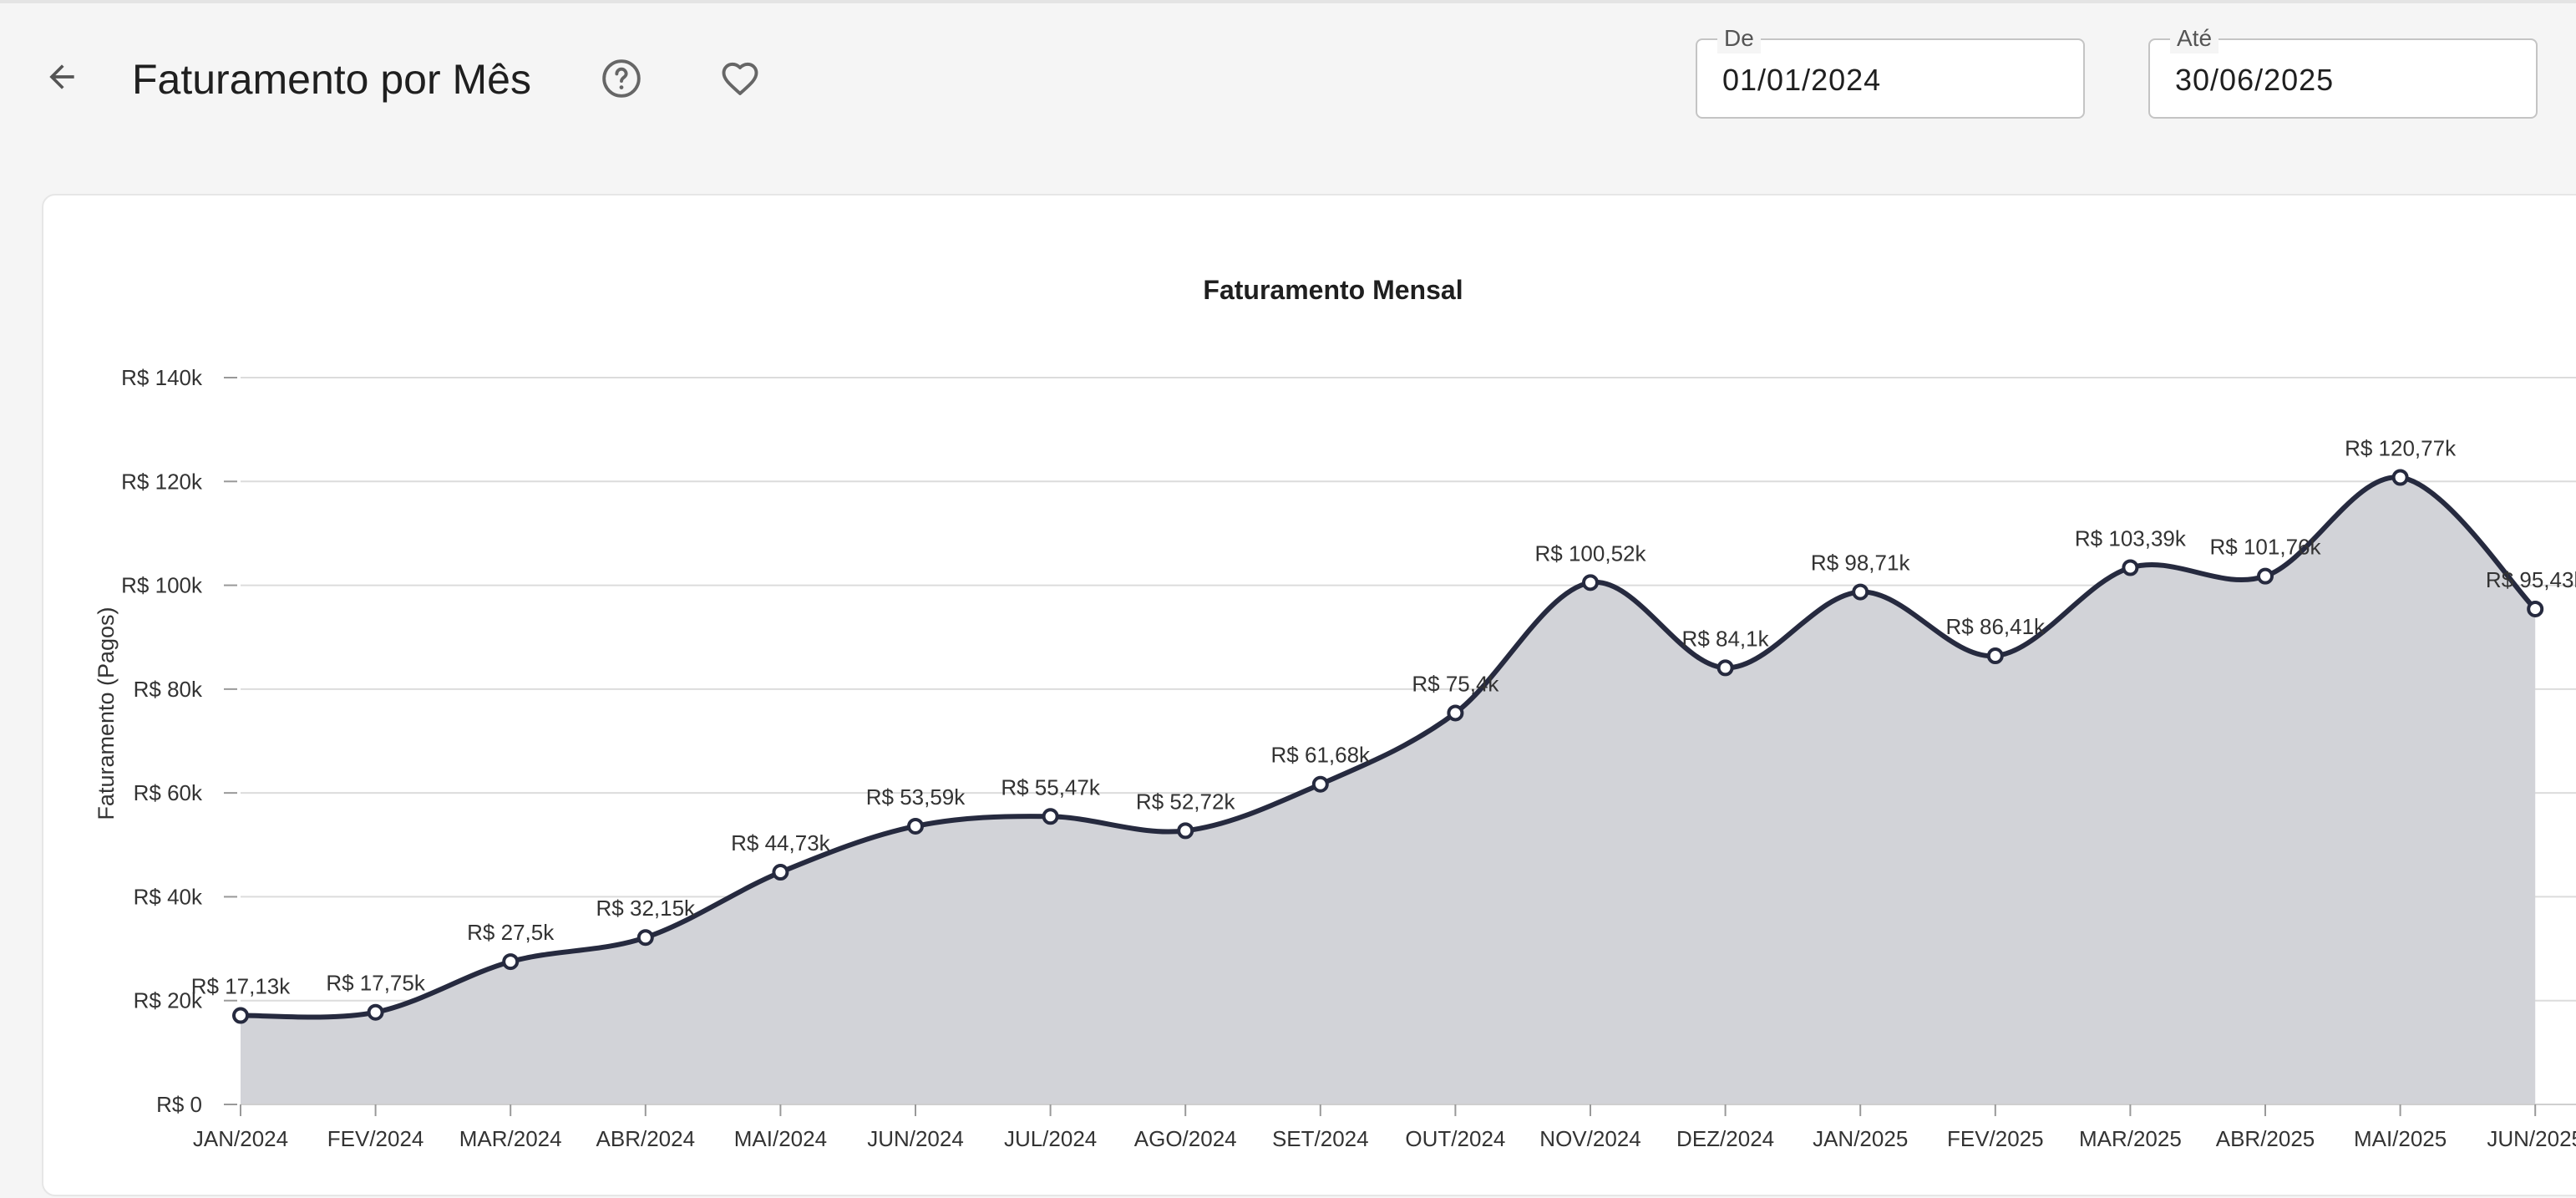 This screenshot has width=2576, height=1198. What do you see at coordinates (646, 909) in the screenshot?
I see `data-label: R$ 32,15k` at bounding box center [646, 909].